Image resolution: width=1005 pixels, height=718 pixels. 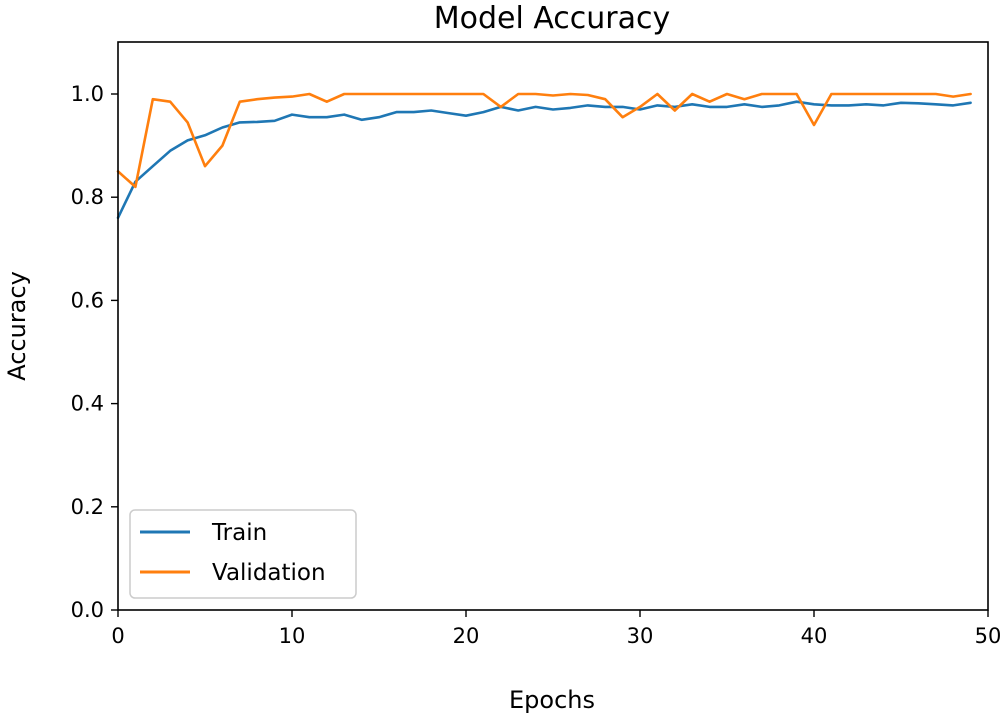 I want to click on x-axis-label: Epochs, so click(x=552, y=700).